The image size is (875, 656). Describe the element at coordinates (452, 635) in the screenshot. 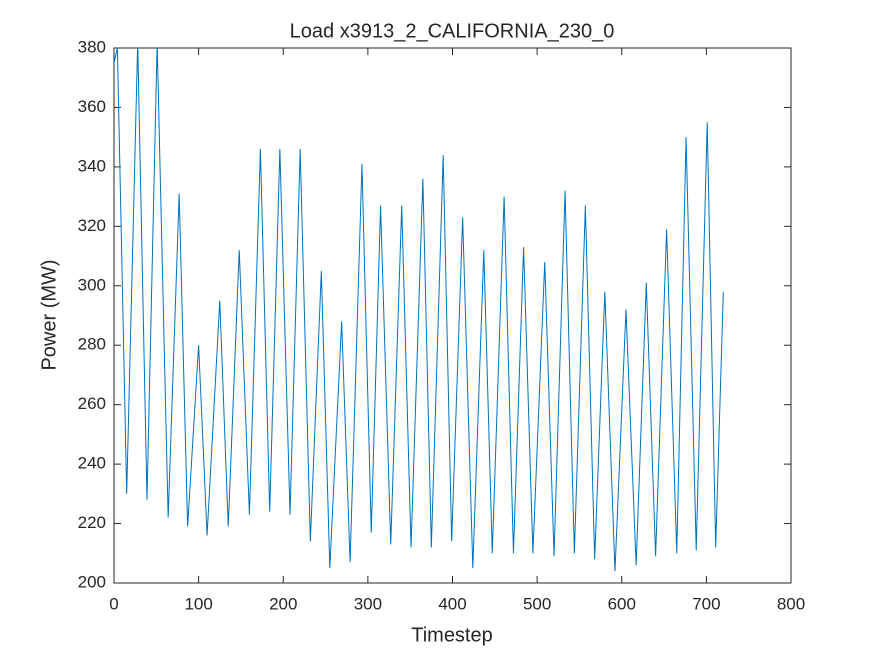

I see `x-axis-label: Timestep` at that location.